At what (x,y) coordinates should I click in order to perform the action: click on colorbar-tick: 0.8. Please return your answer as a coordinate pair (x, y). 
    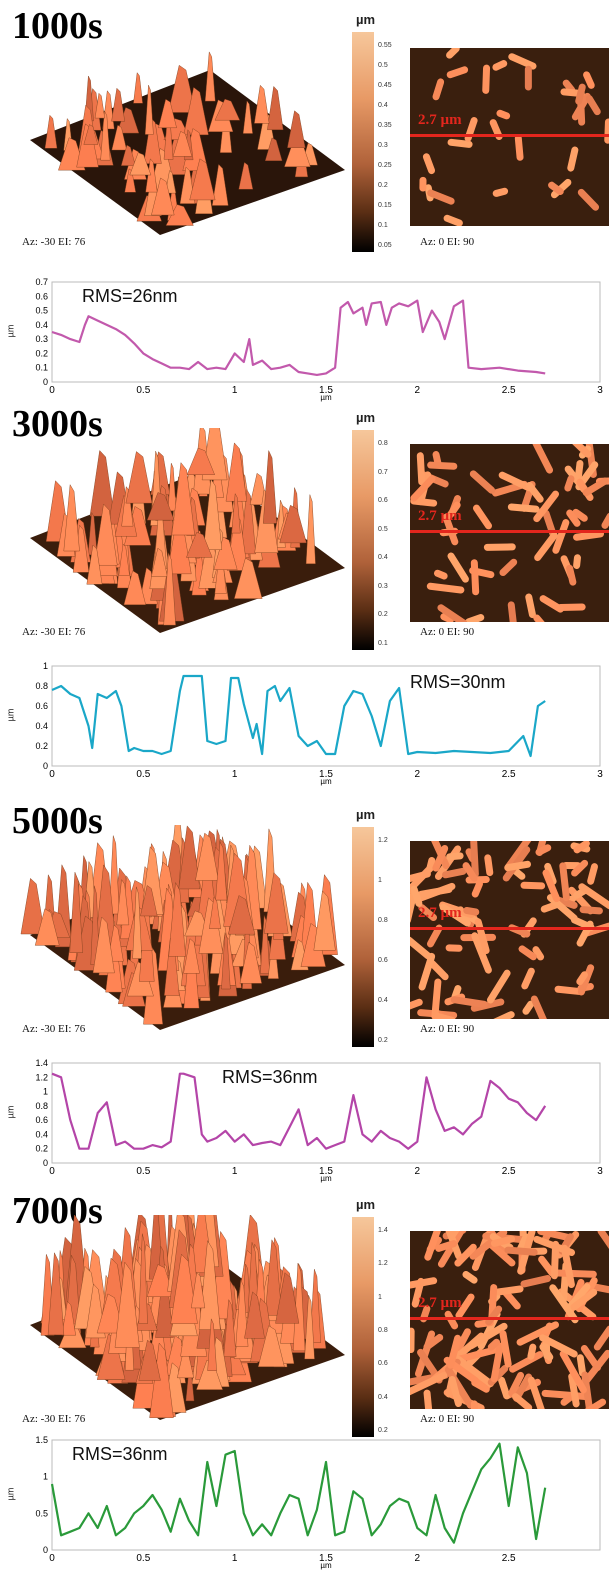
    Looking at the image, I should click on (383, 1330).